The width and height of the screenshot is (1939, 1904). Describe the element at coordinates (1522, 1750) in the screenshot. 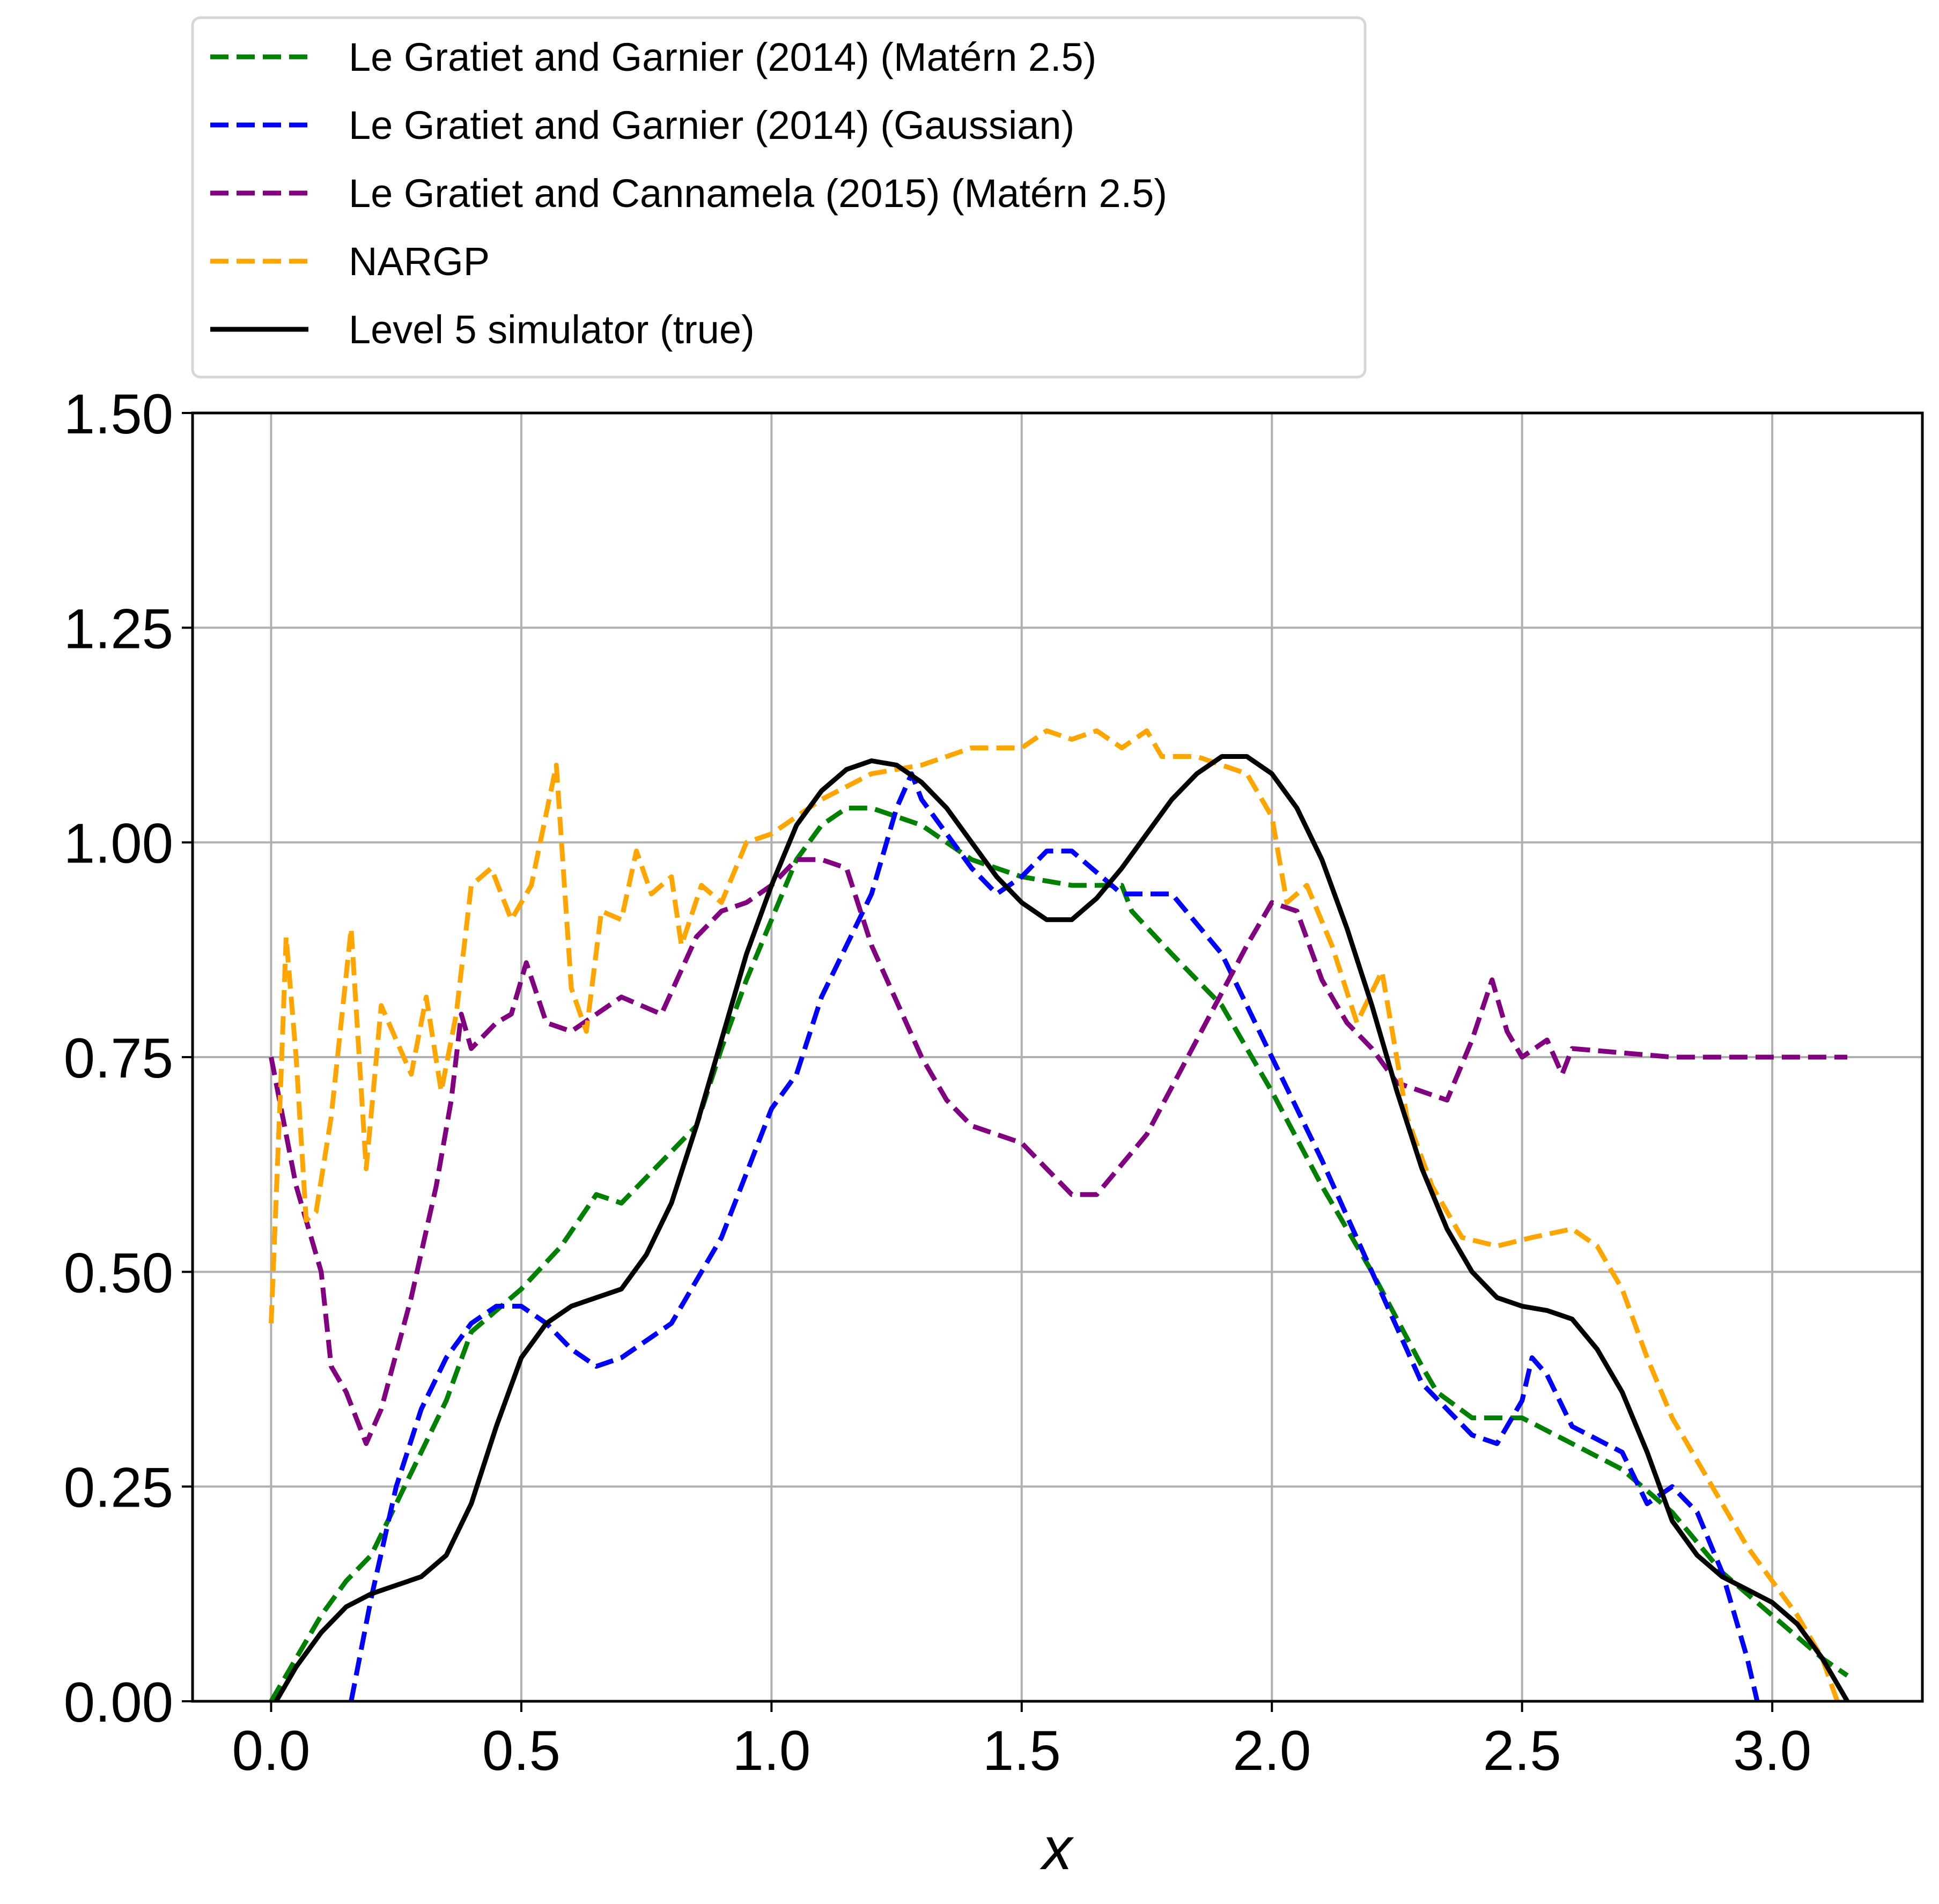

I see `x-tick-label: 2.5` at that location.